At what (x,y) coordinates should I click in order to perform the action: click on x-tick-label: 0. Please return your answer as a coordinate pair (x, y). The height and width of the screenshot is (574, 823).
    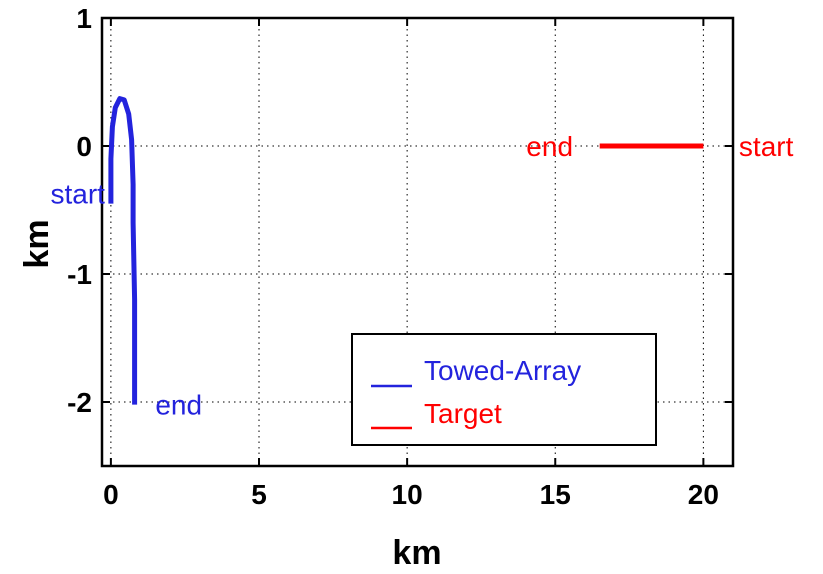
    Looking at the image, I should click on (111, 494).